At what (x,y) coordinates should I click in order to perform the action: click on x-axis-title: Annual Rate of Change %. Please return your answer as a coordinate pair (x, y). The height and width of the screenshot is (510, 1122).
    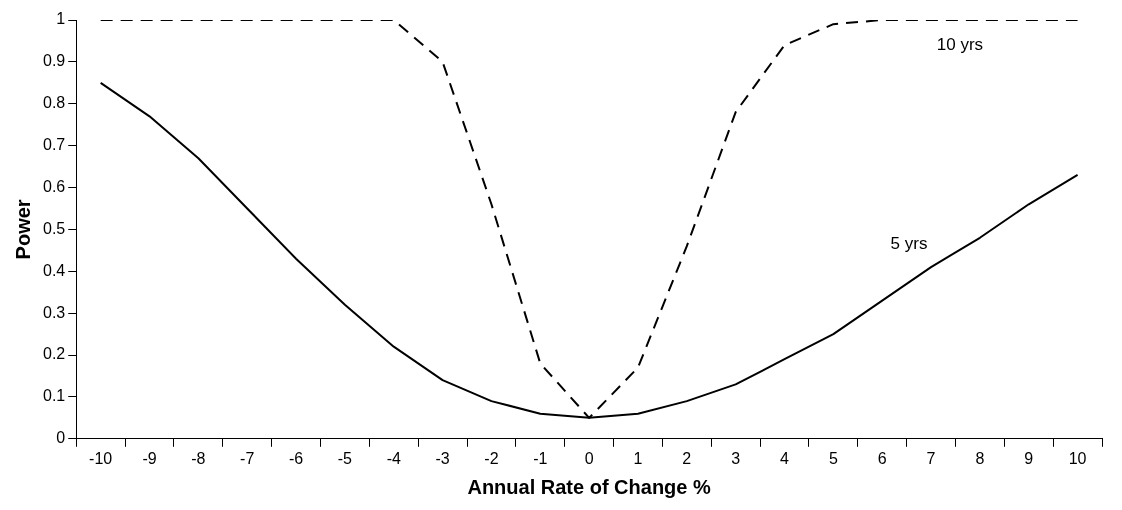
    Looking at the image, I should click on (589, 486).